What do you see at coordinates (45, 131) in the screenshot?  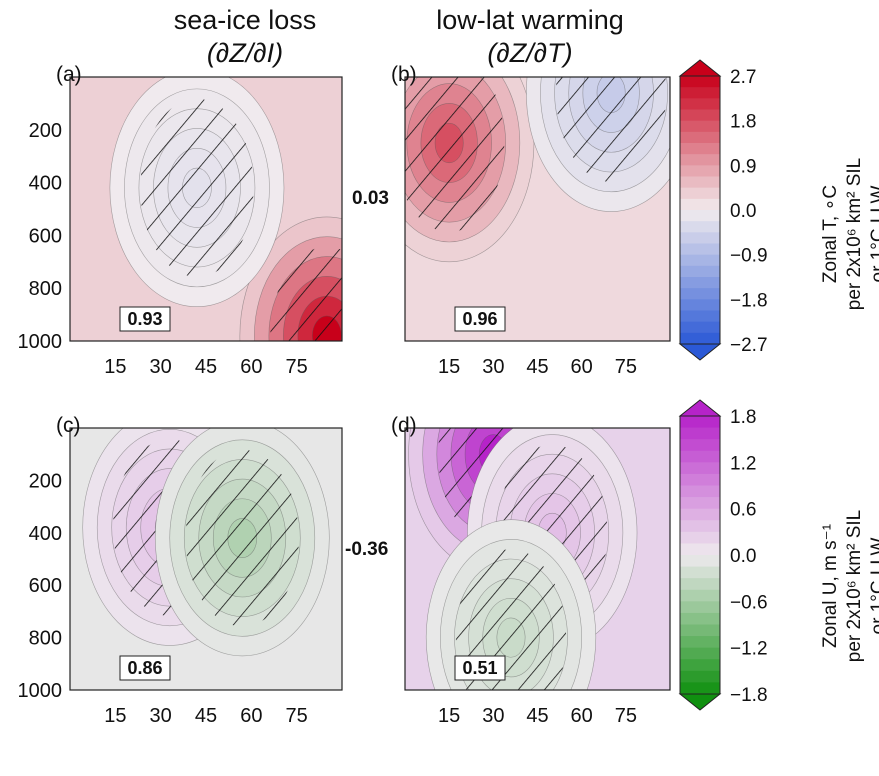 I see `y-tick-label: 200` at bounding box center [45, 131].